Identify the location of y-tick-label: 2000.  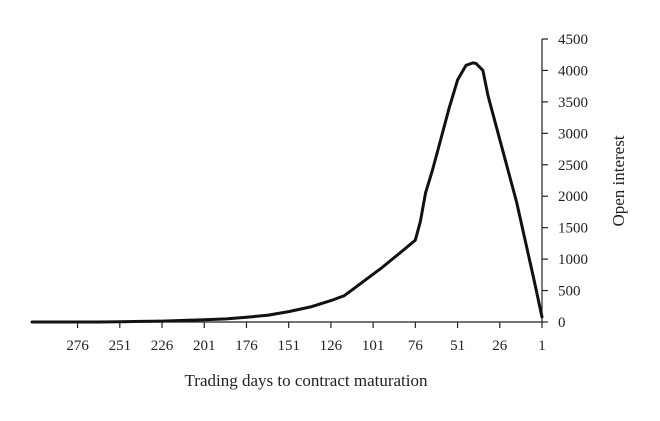
(573, 197).